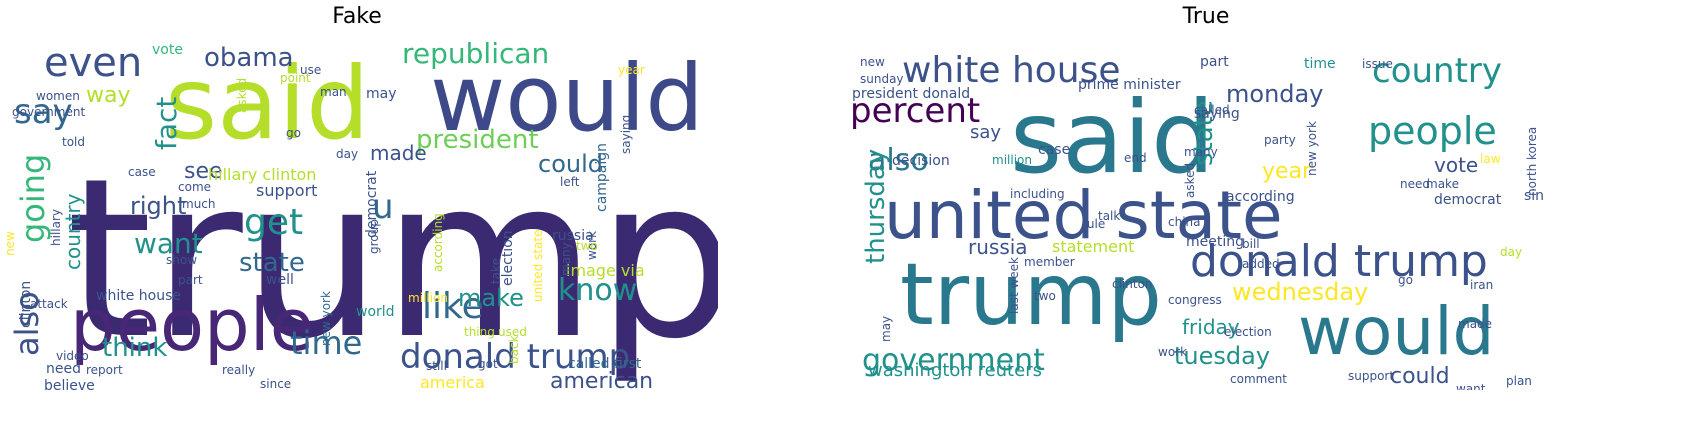 The image size is (1694, 430). Describe the element at coordinates (333, 92) in the screenshot. I see `fake-word-man: man` at that location.